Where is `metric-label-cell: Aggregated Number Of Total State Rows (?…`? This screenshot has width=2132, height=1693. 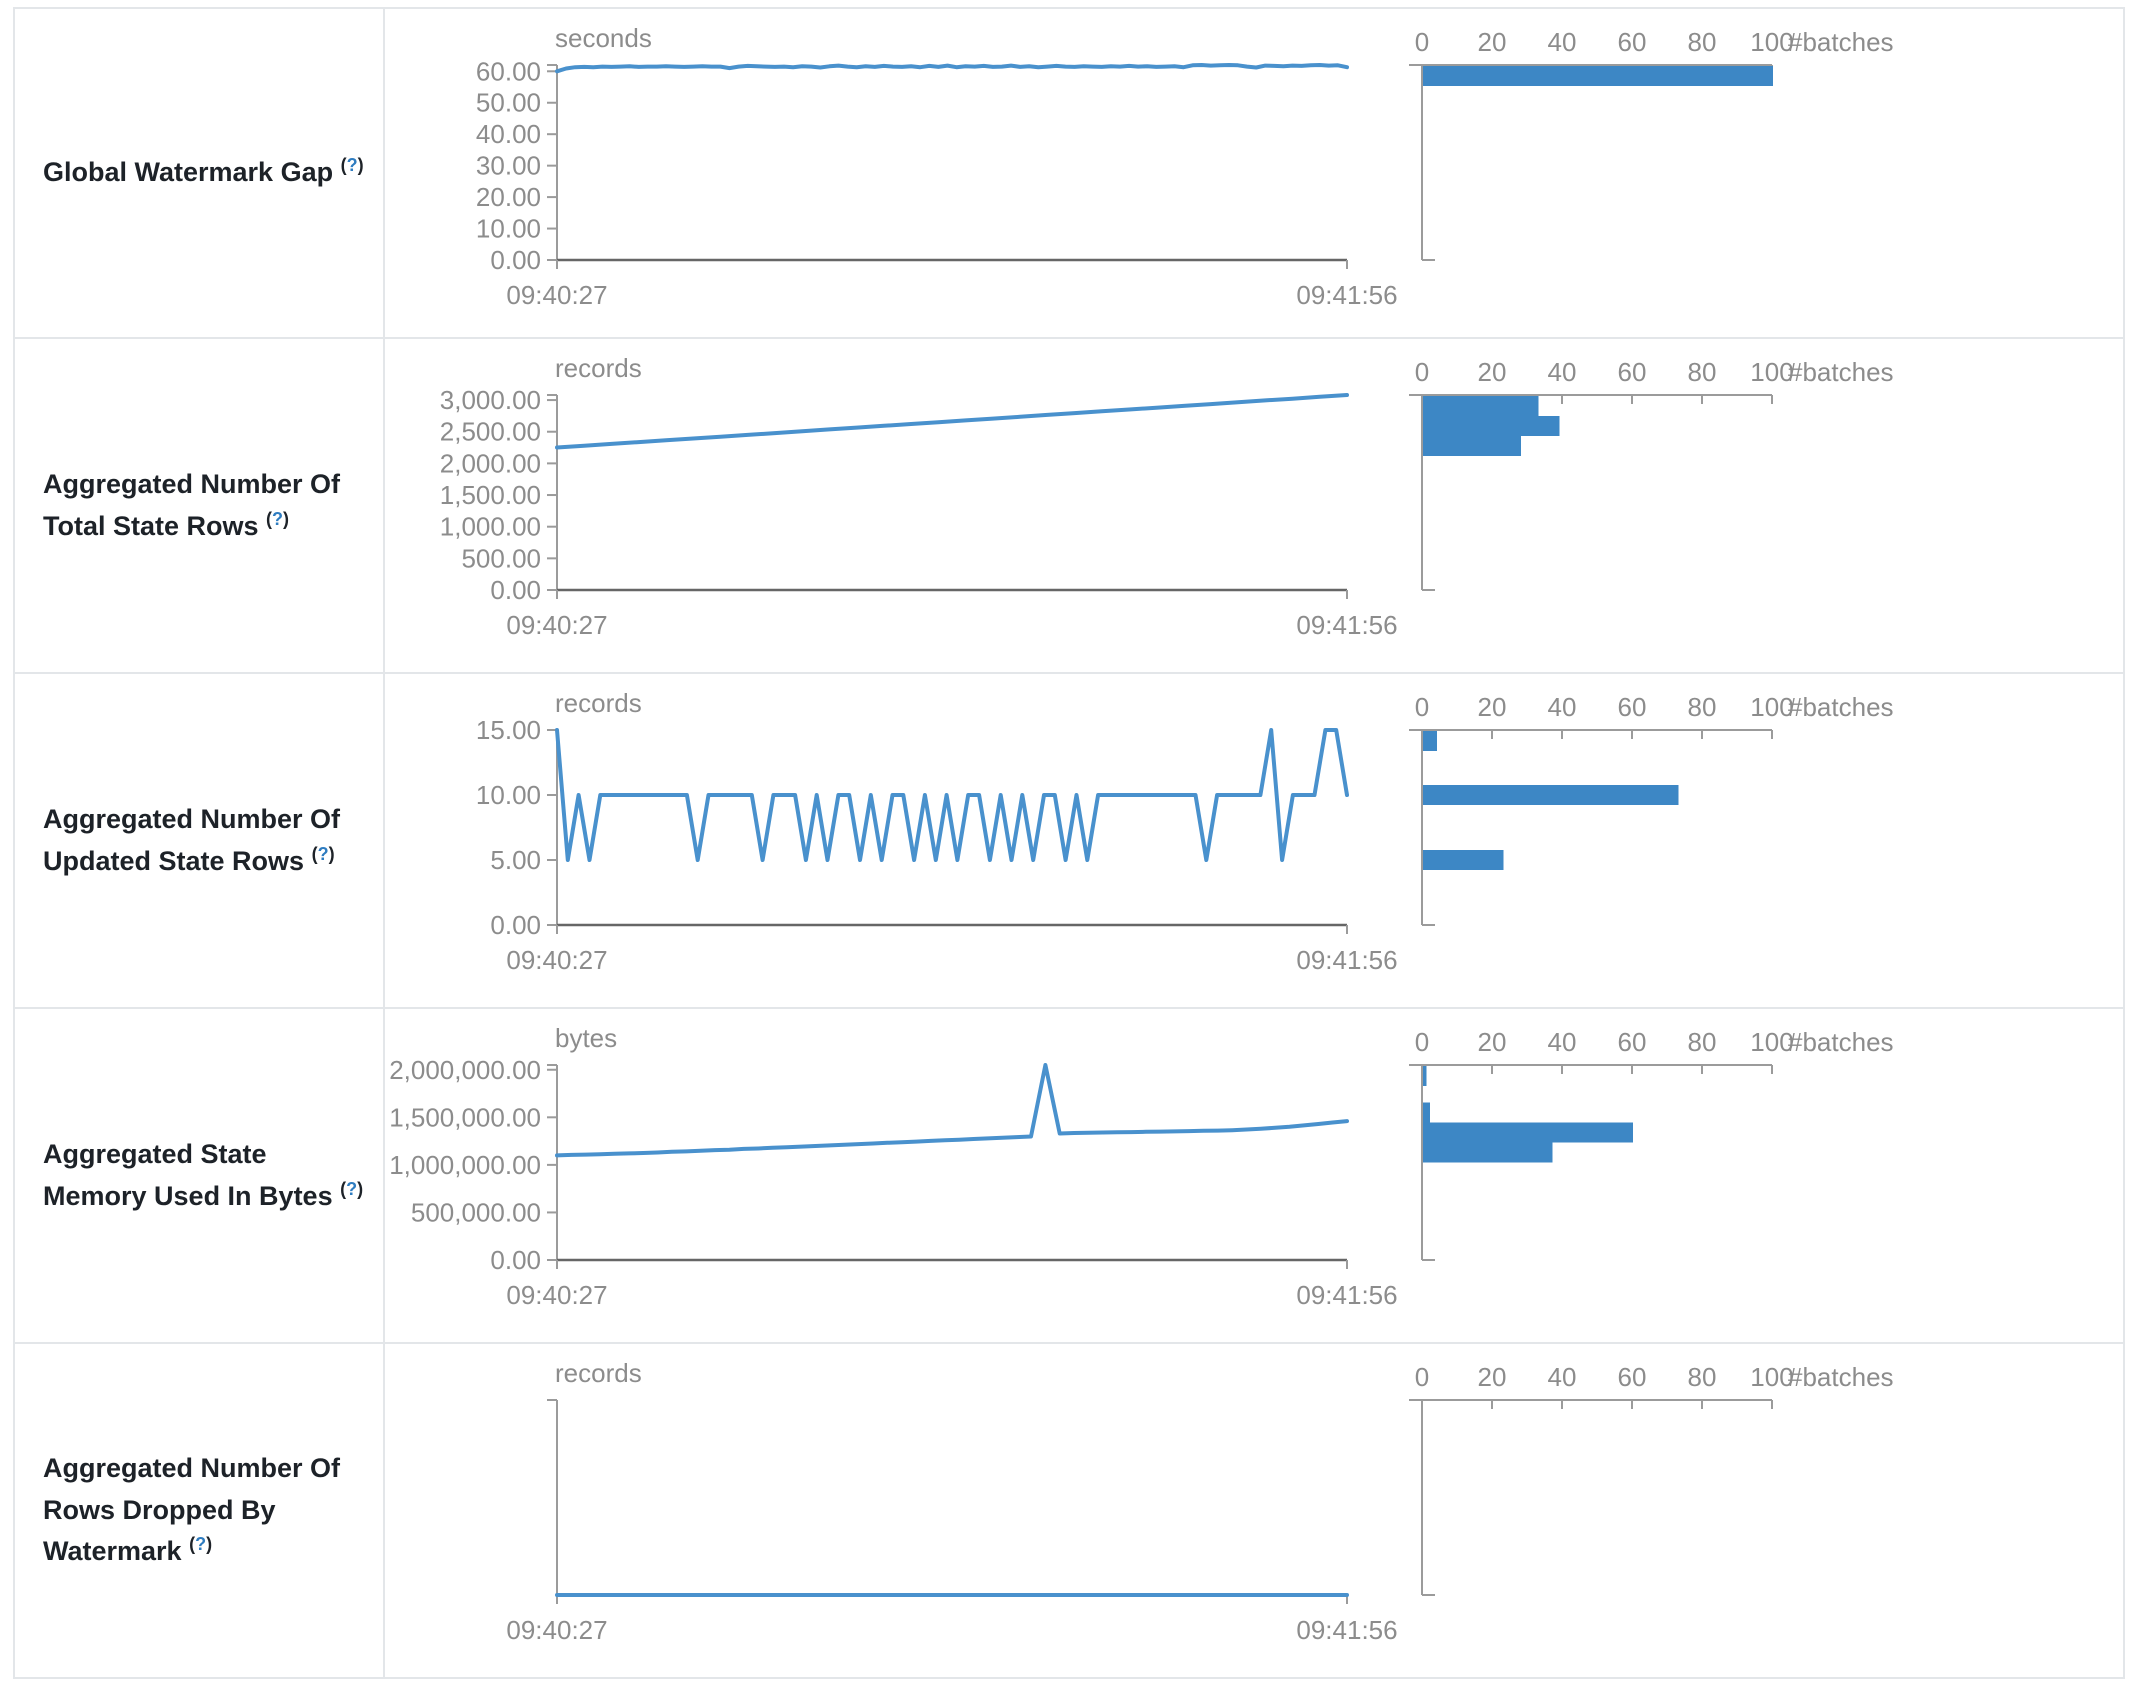 metric-label-cell: Aggregated Number Of Total State Rows (?… is located at coordinates (200, 505).